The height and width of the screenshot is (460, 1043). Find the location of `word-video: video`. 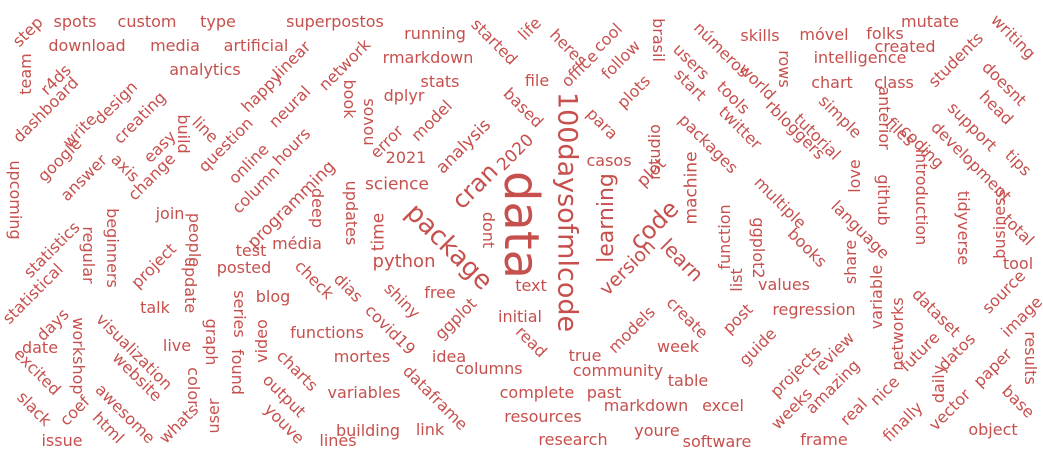

word-video: video is located at coordinates (261, 341).